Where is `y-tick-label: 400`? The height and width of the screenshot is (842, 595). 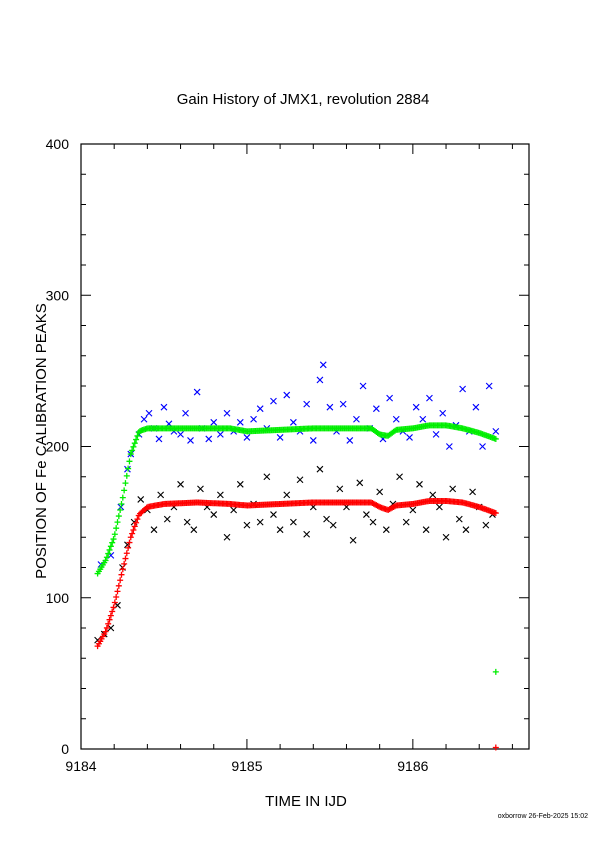
y-tick-label: 400 is located at coordinates (58, 144).